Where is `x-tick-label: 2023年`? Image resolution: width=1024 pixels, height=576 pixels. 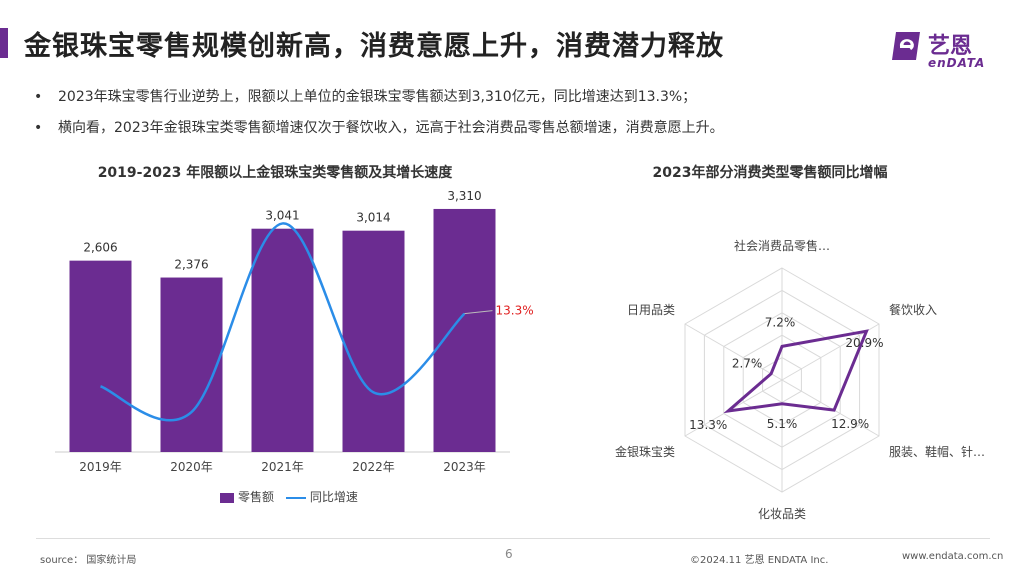
x-tick-label: 2023年 is located at coordinates (464, 467).